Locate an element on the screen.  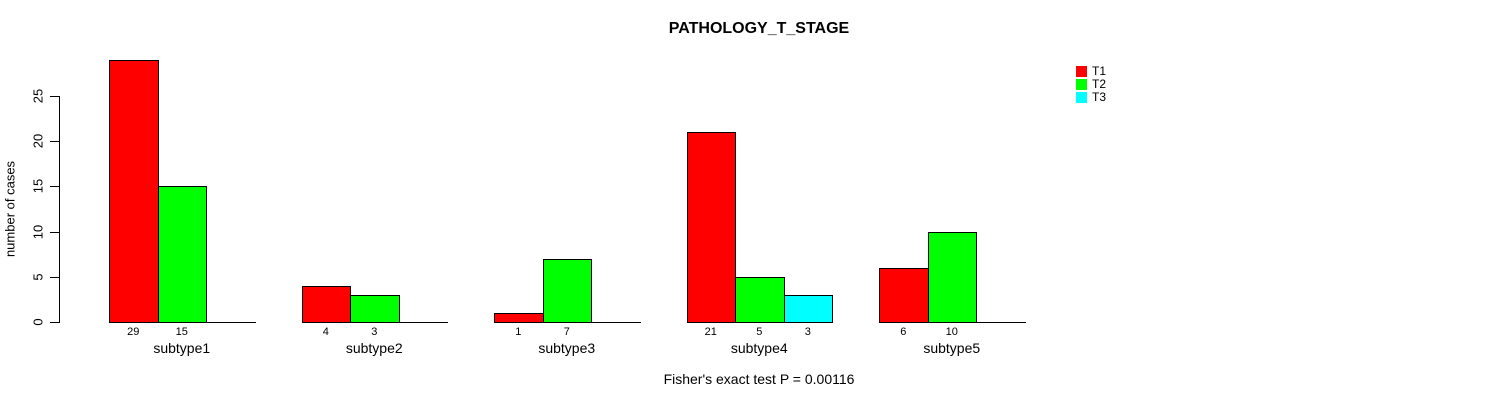
chart-title: PATHOLOGY_T_STAGE is located at coordinates (759, 28).